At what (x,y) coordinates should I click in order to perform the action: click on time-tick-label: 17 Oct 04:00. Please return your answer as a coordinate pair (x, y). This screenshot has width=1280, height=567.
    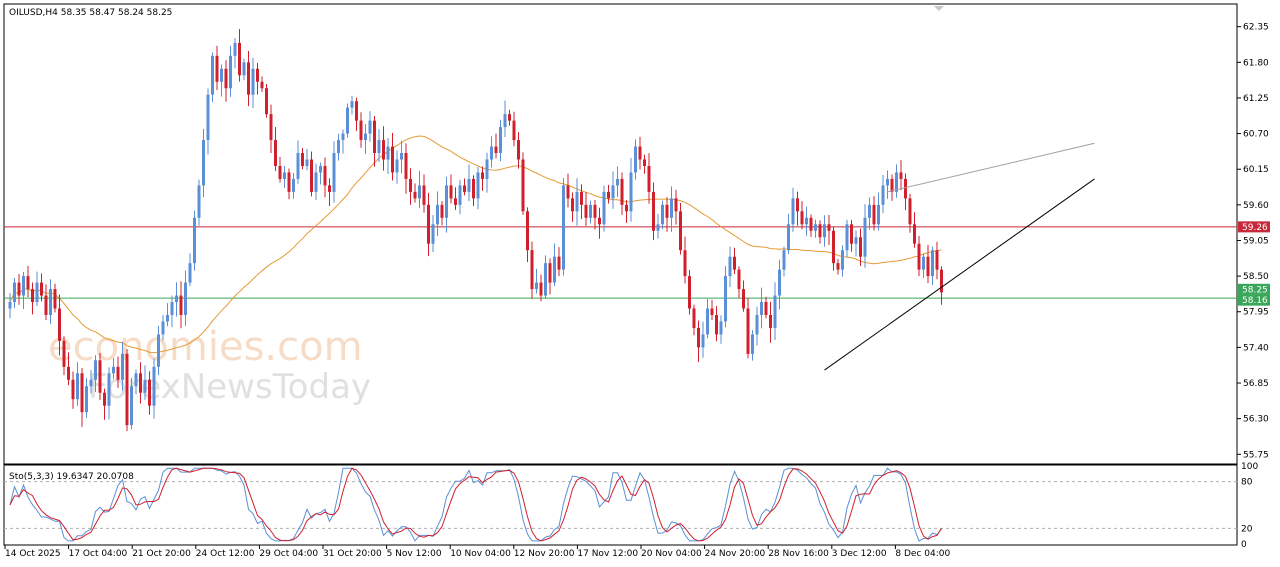
    Looking at the image, I should click on (98, 554).